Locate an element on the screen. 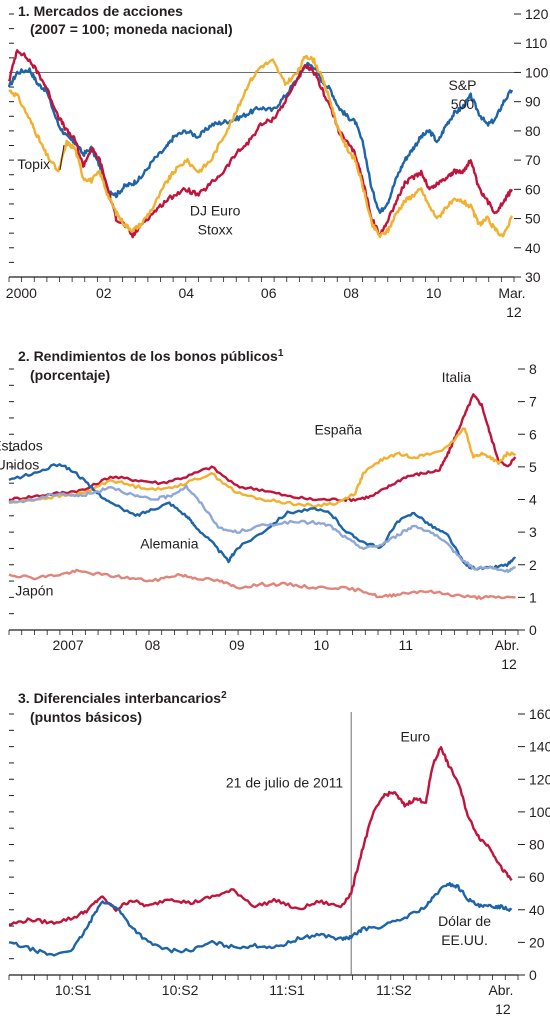  series-label: Euro is located at coordinates (416, 737).